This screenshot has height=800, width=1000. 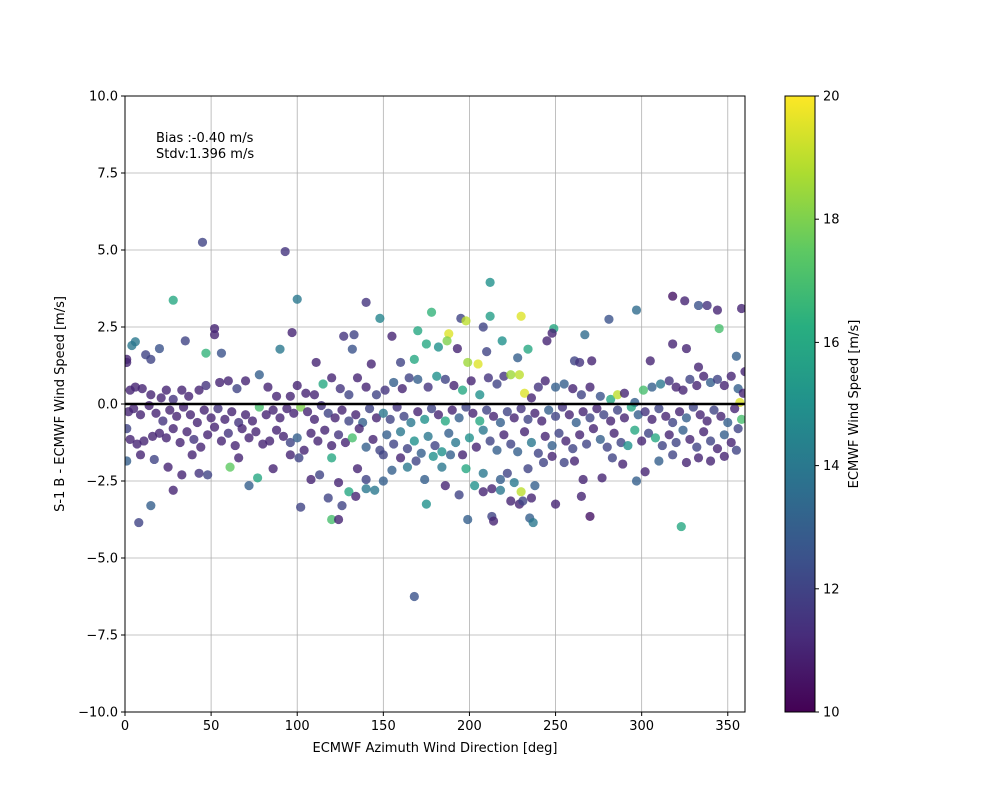 I want to click on y-tick-label: 5.0, so click(x=107, y=251).